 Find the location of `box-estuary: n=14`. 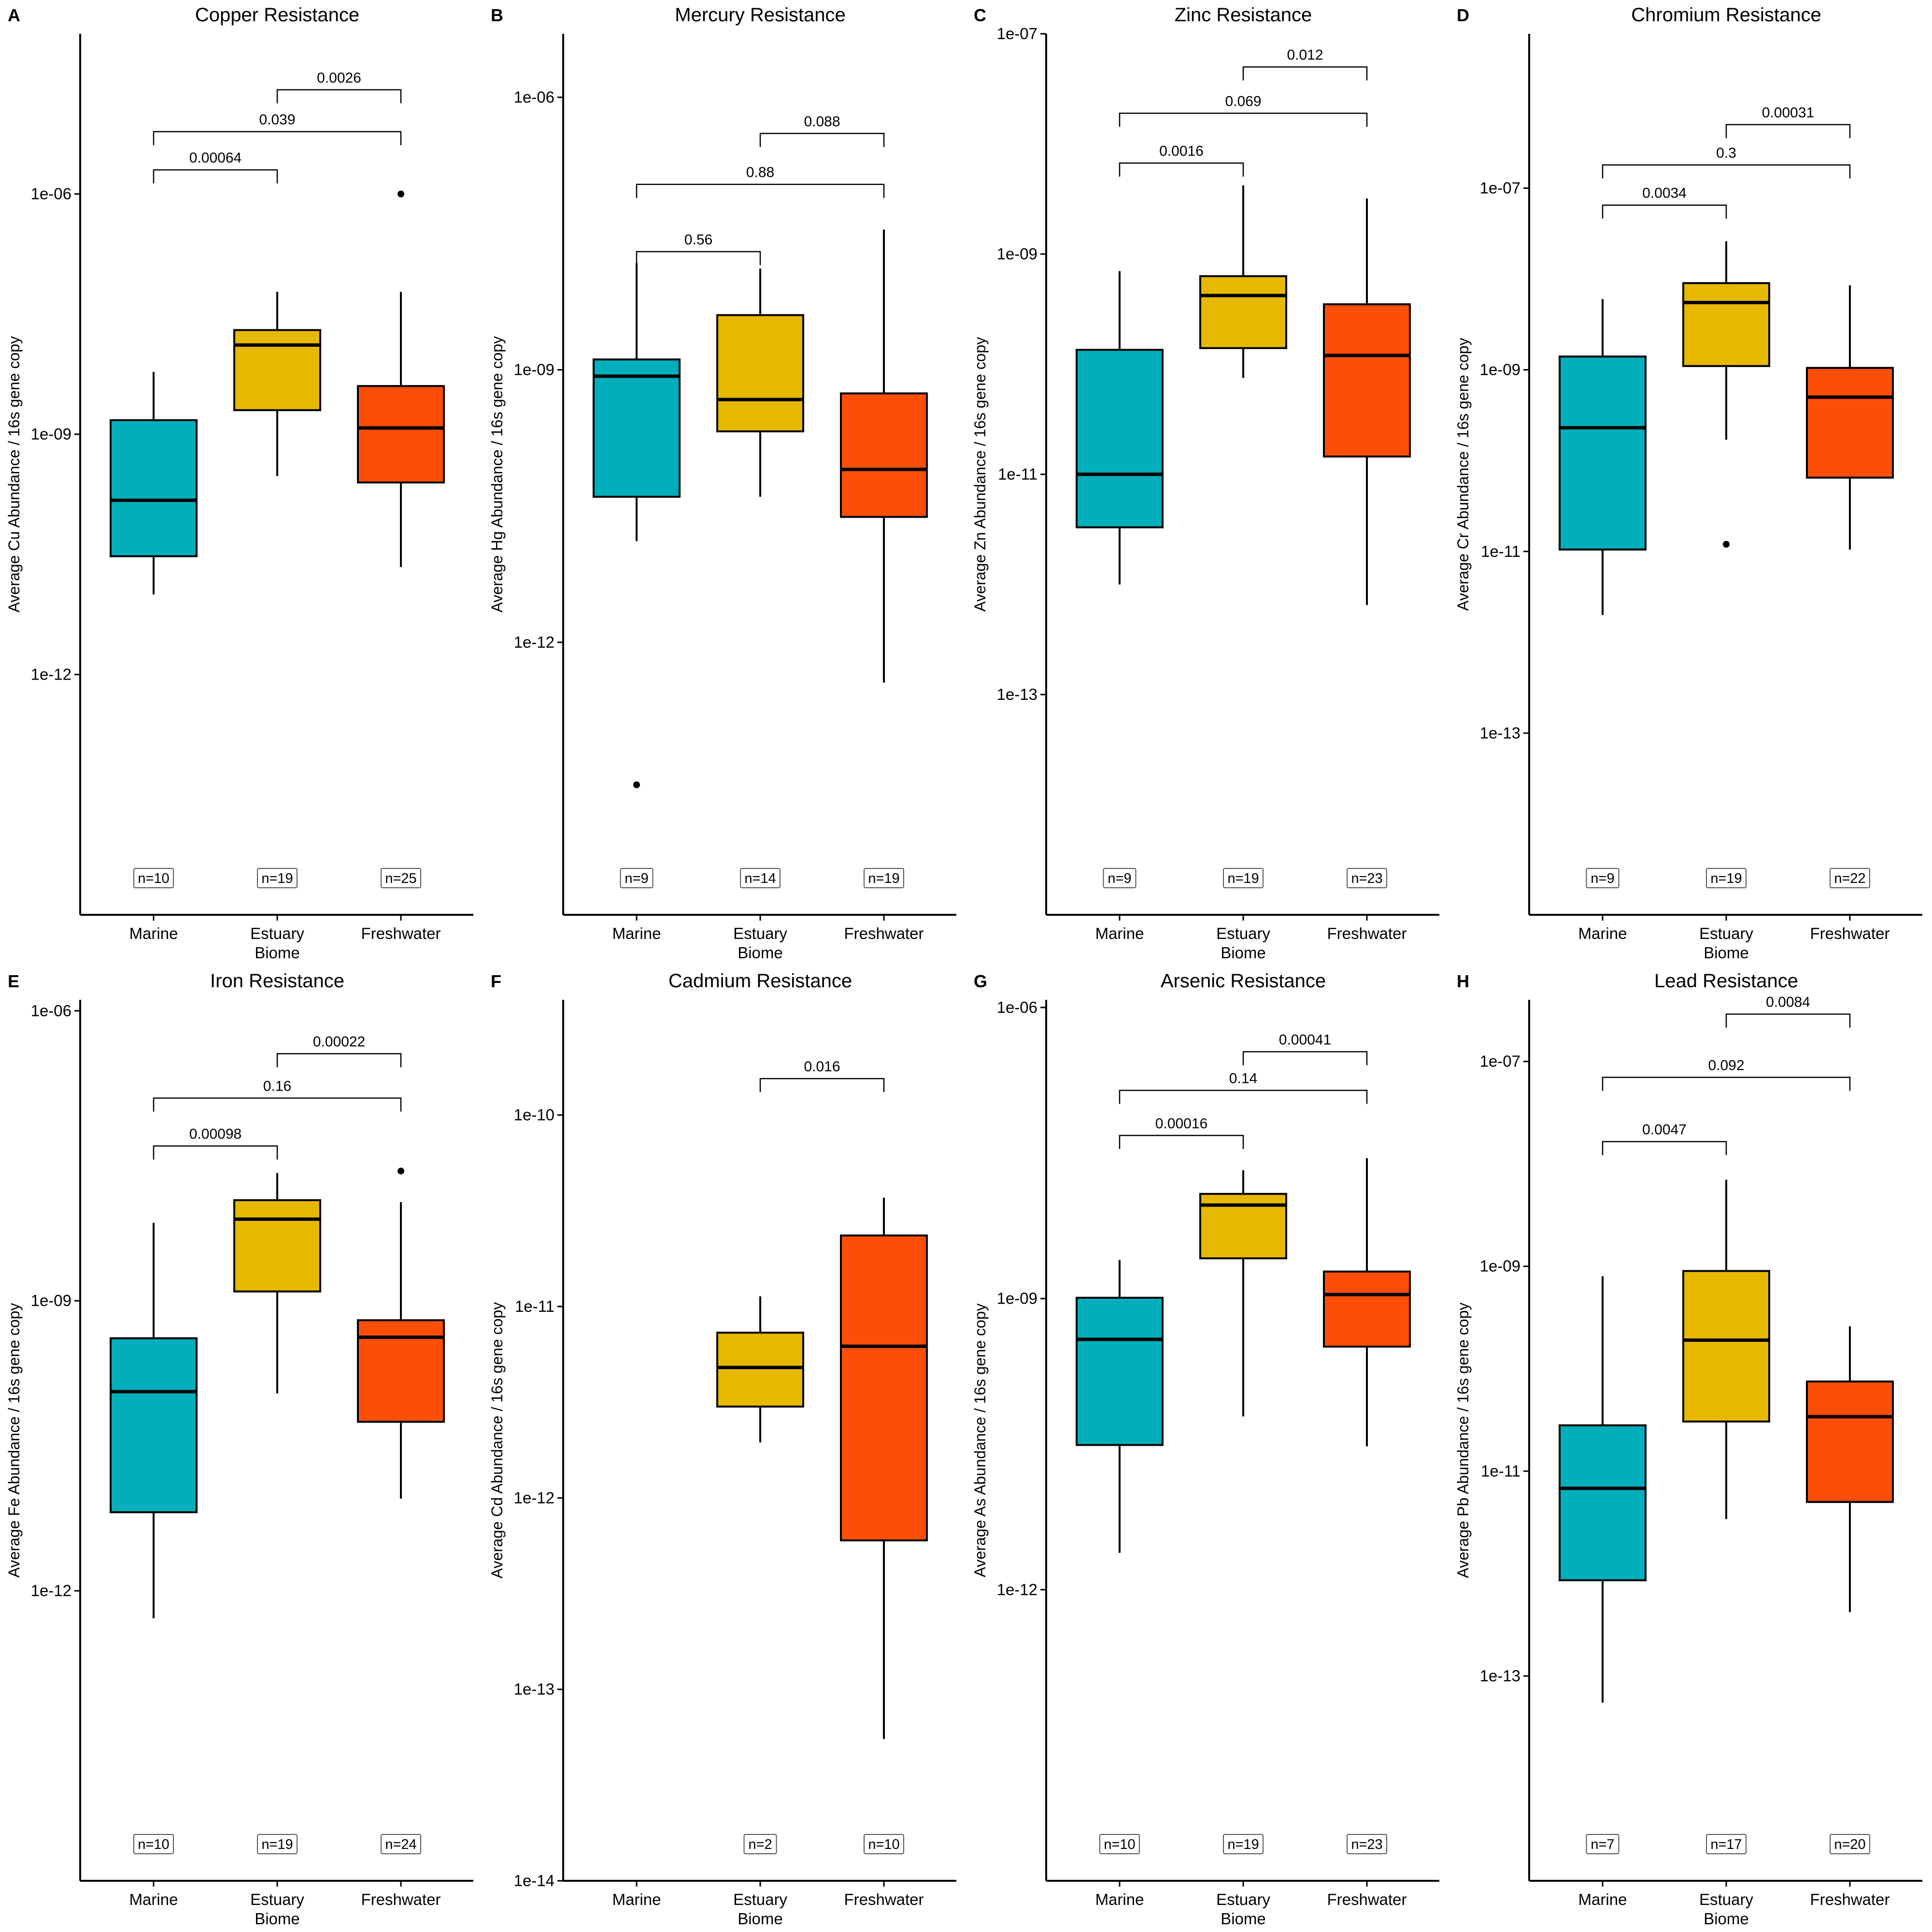

box-estuary: n=14 is located at coordinates (760, 578).